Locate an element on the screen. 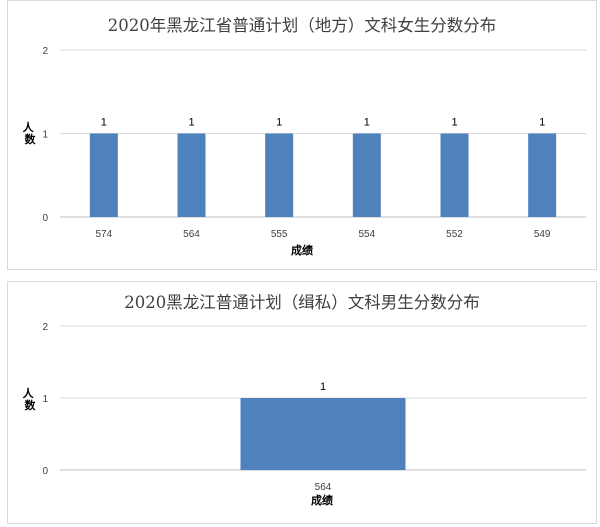 This screenshot has width=600, height=527. x-tick-label: 574 is located at coordinates (103, 234).